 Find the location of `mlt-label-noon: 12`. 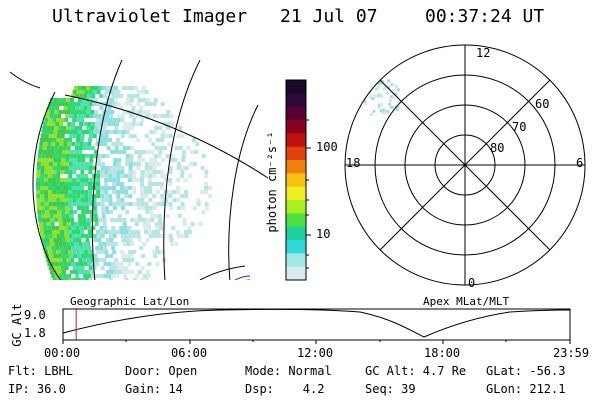

mlt-label-noon: 12 is located at coordinates (483, 53).